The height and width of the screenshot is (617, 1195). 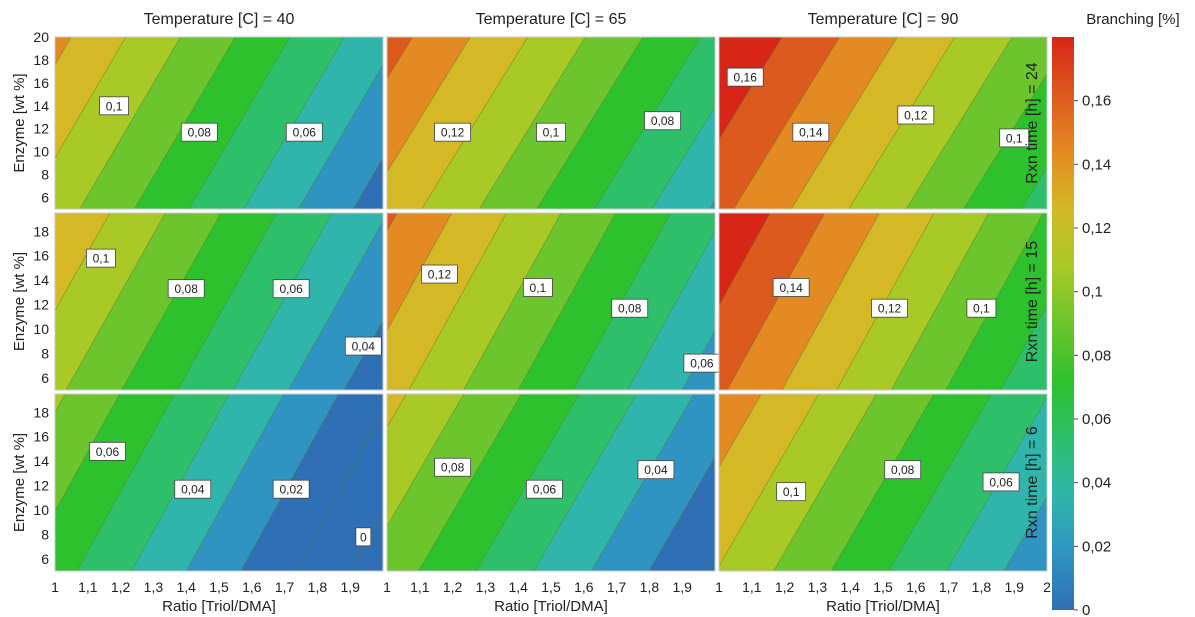 I want to click on contour-label-text: 0,08, so click(x=630, y=309).